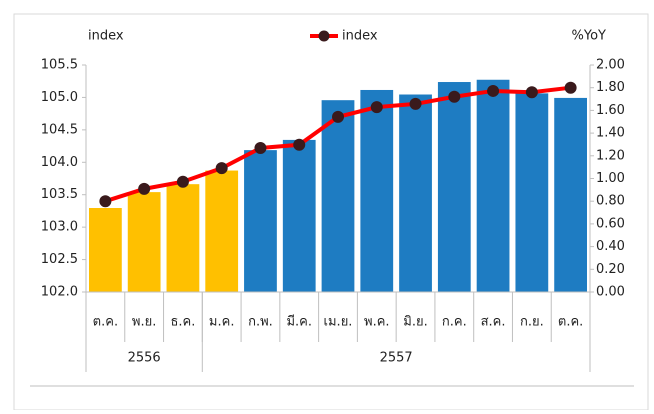 This screenshot has height=414, width=654. Describe the element at coordinates (610, 201) in the screenshot. I see `y2-tick-label: 0.80` at that location.